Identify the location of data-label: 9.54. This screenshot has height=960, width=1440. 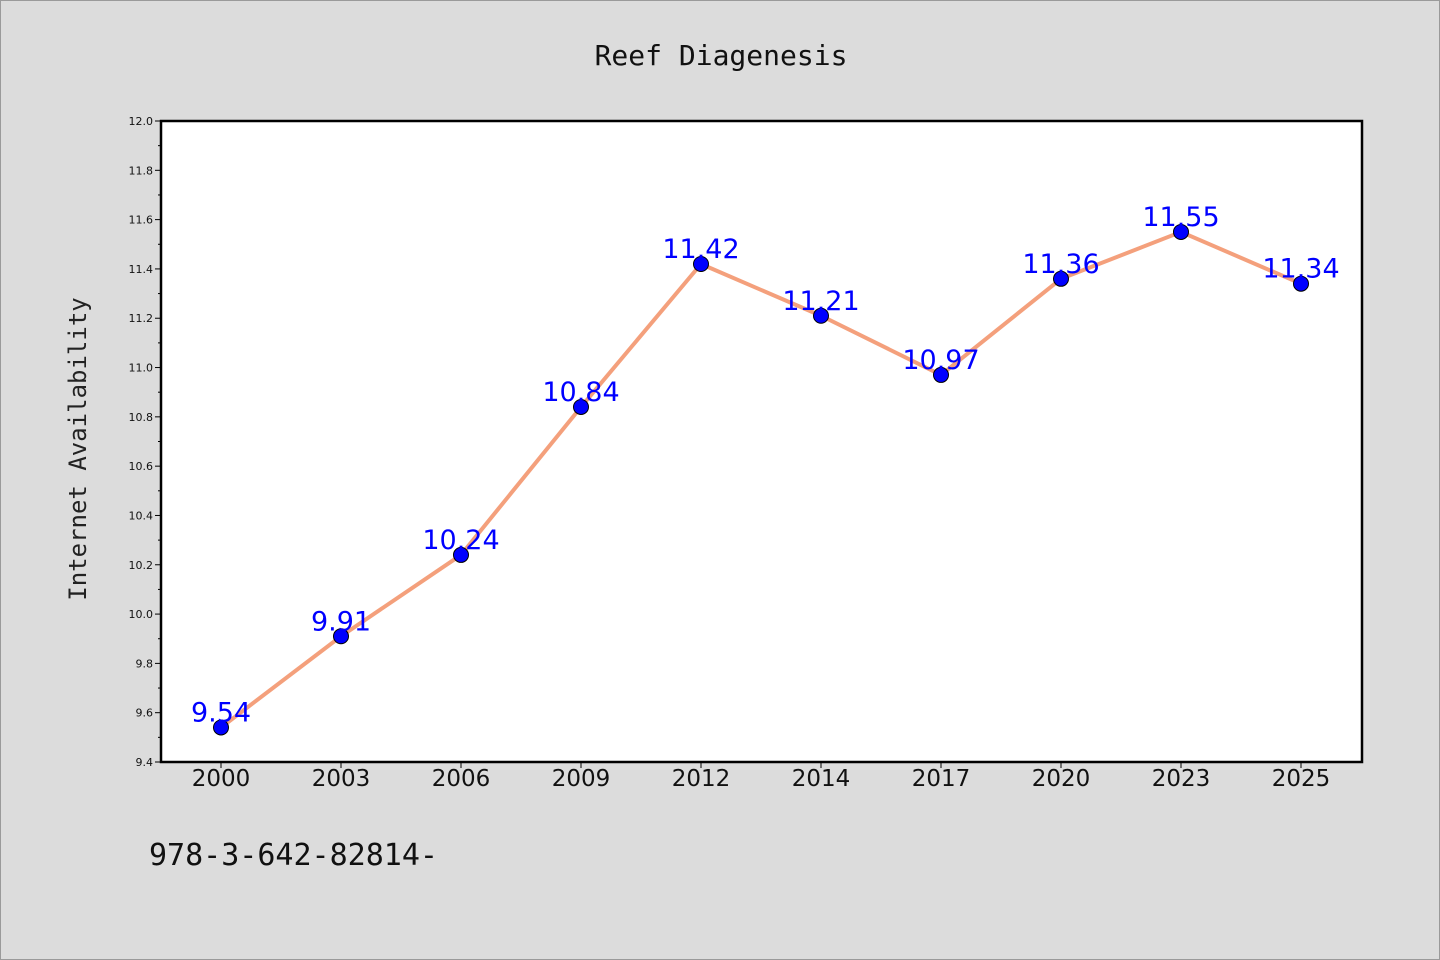
(221, 712).